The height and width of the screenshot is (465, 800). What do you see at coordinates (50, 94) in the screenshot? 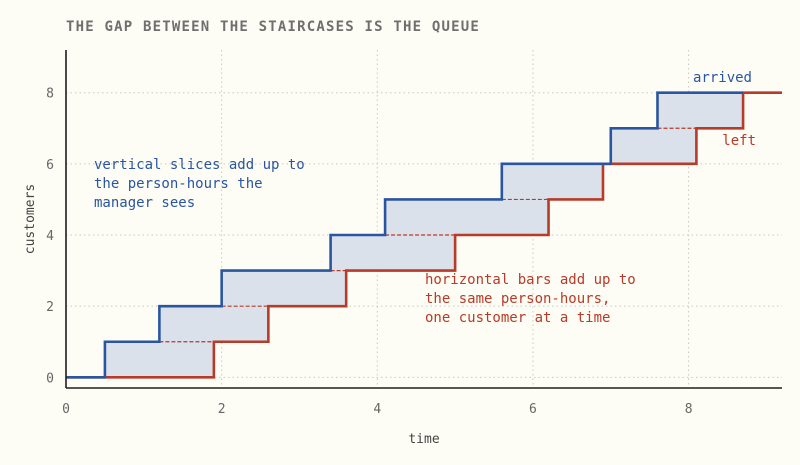
I see `y-tick-label: 8` at bounding box center [50, 94].